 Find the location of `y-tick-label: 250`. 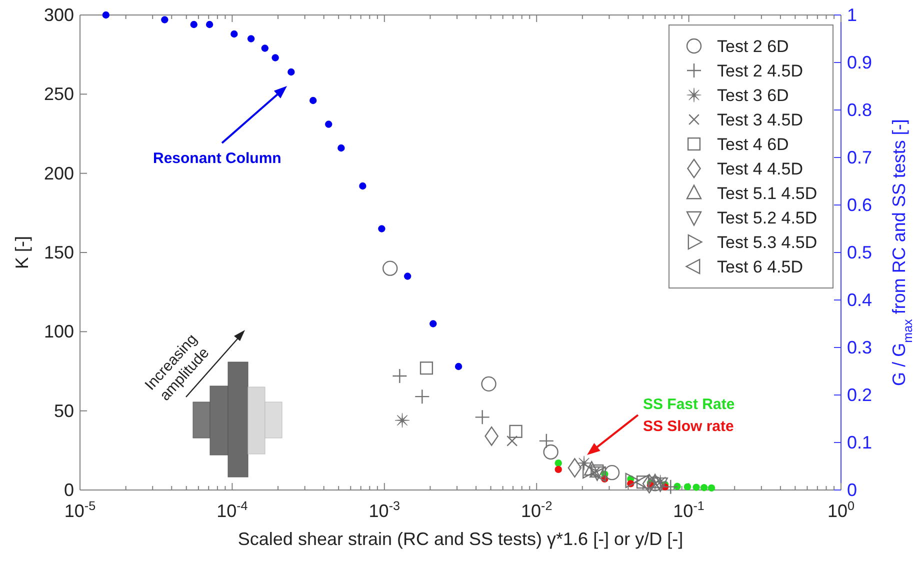

y-tick-label: 250 is located at coordinates (59, 94).